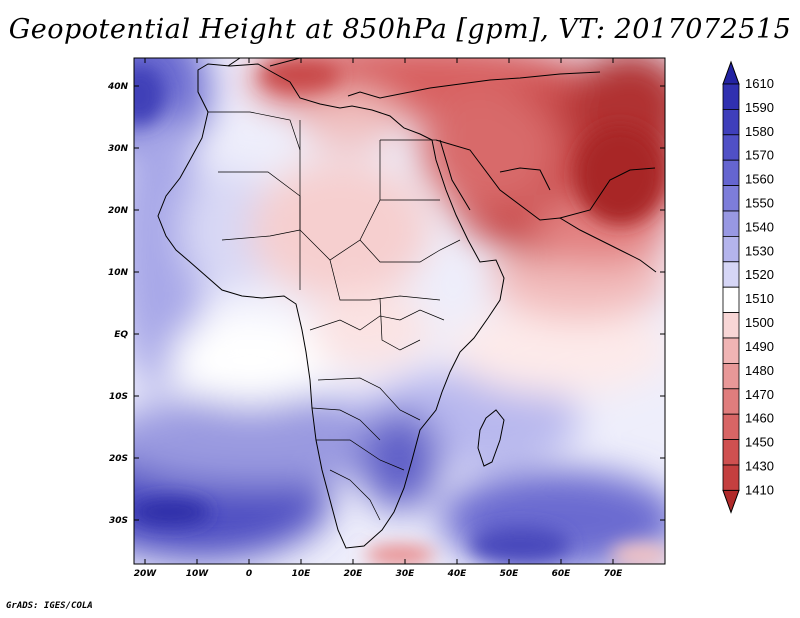 Image resolution: width=800 pixels, height=618 pixels. What do you see at coordinates (759, 250) in the screenshot?
I see `colorbar-label: 1530` at bounding box center [759, 250].